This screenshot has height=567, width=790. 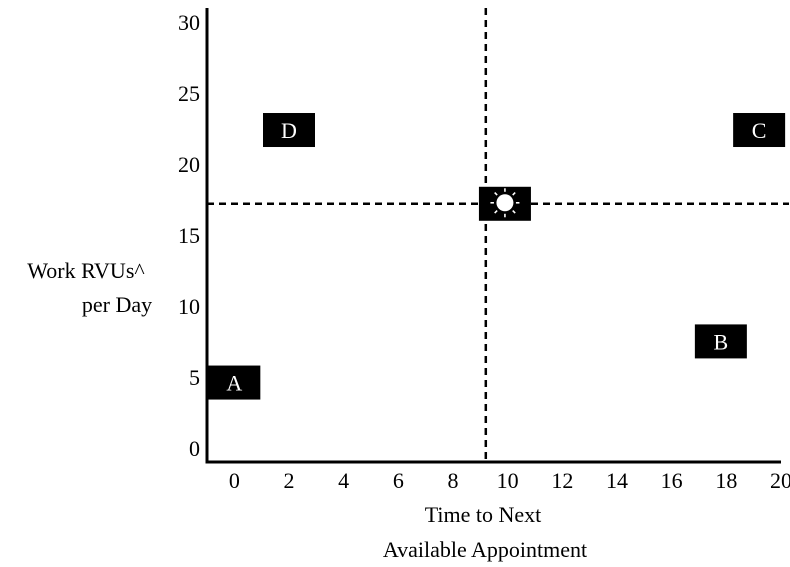 What do you see at coordinates (617, 480) in the screenshot?
I see `x-tick-label: 14` at bounding box center [617, 480].